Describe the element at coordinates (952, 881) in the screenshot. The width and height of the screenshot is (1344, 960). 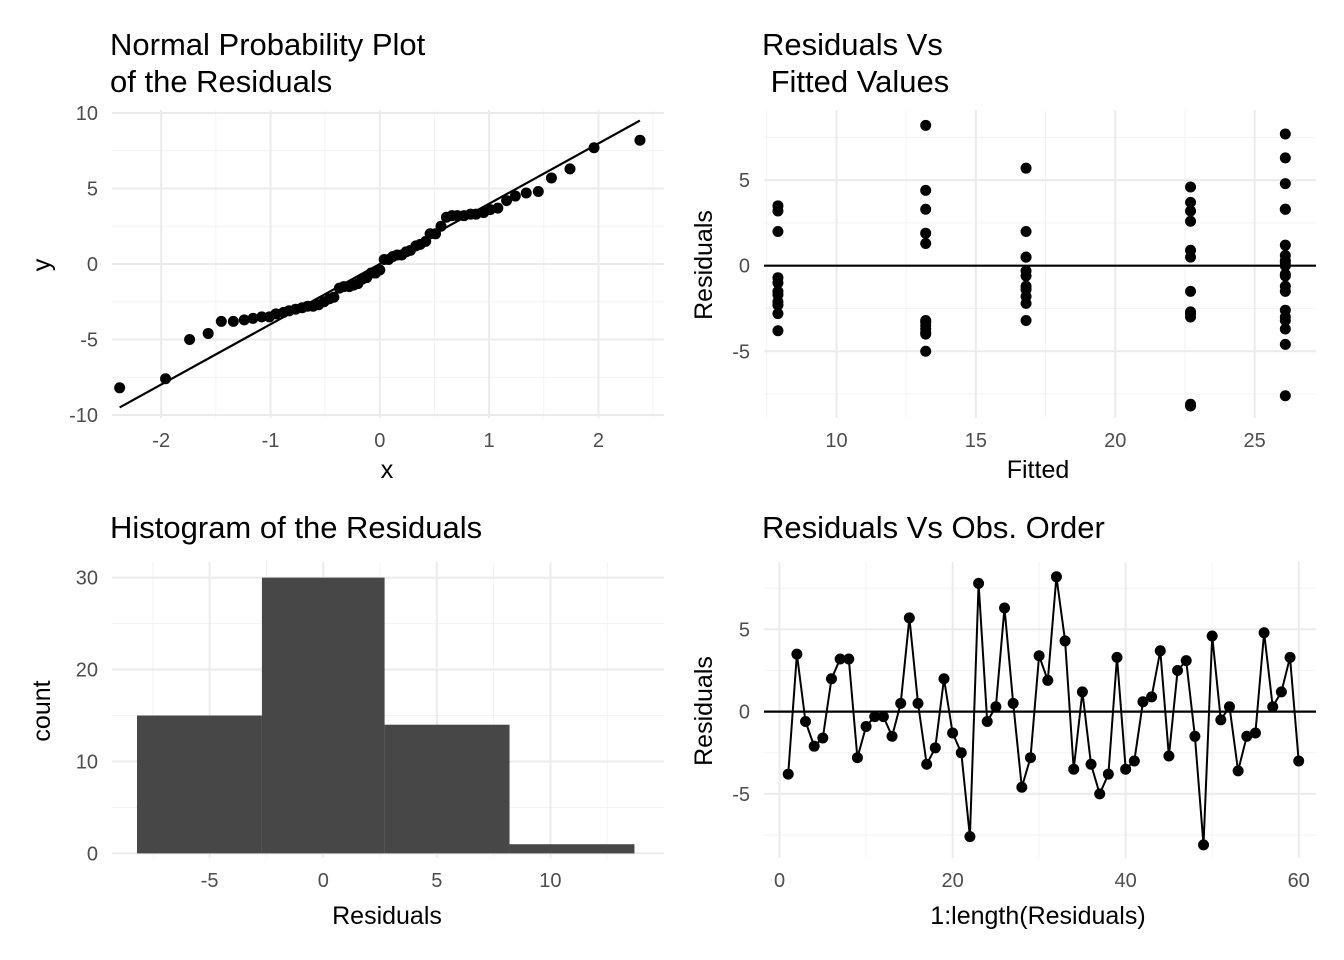
I see `order-x-tick-label: 20` at that location.